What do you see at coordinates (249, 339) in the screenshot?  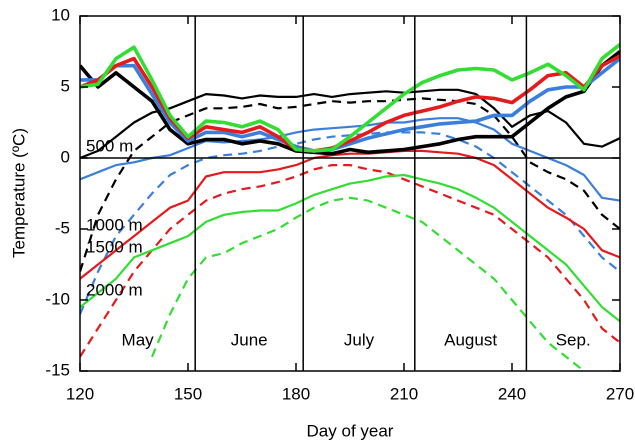 I see `month-label: June` at bounding box center [249, 339].